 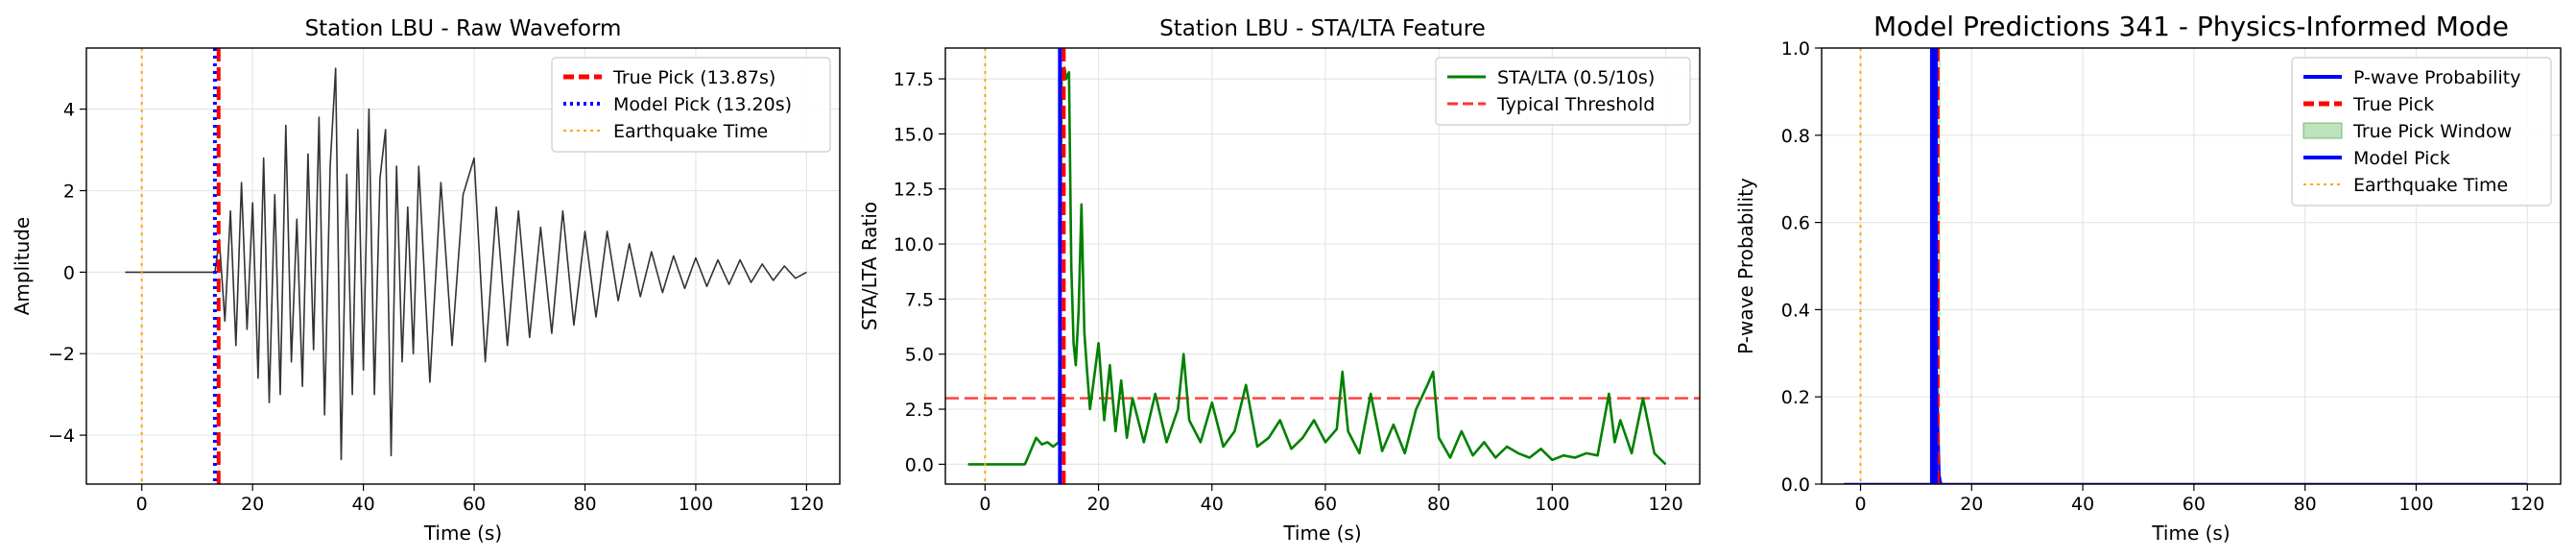 I want to click on y-axis-label: P-wave Probability, so click(x=1745, y=266).